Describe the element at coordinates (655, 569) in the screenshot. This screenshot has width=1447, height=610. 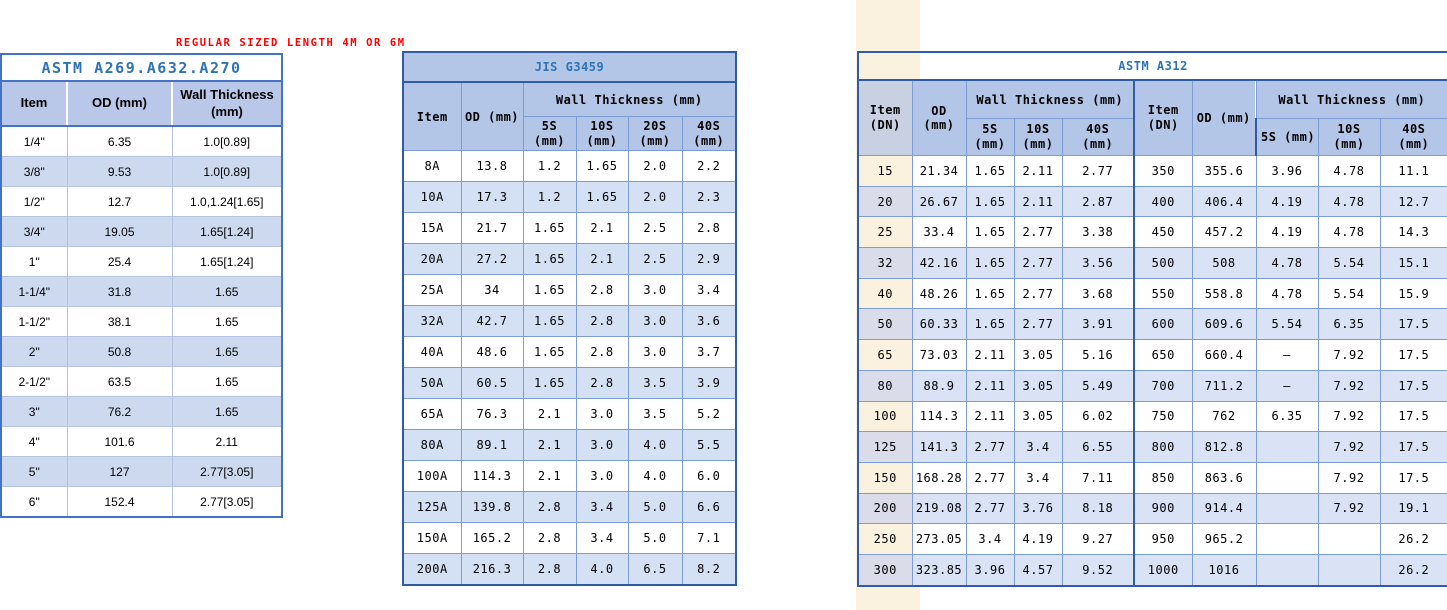
I see `cell: 6.5` at that location.